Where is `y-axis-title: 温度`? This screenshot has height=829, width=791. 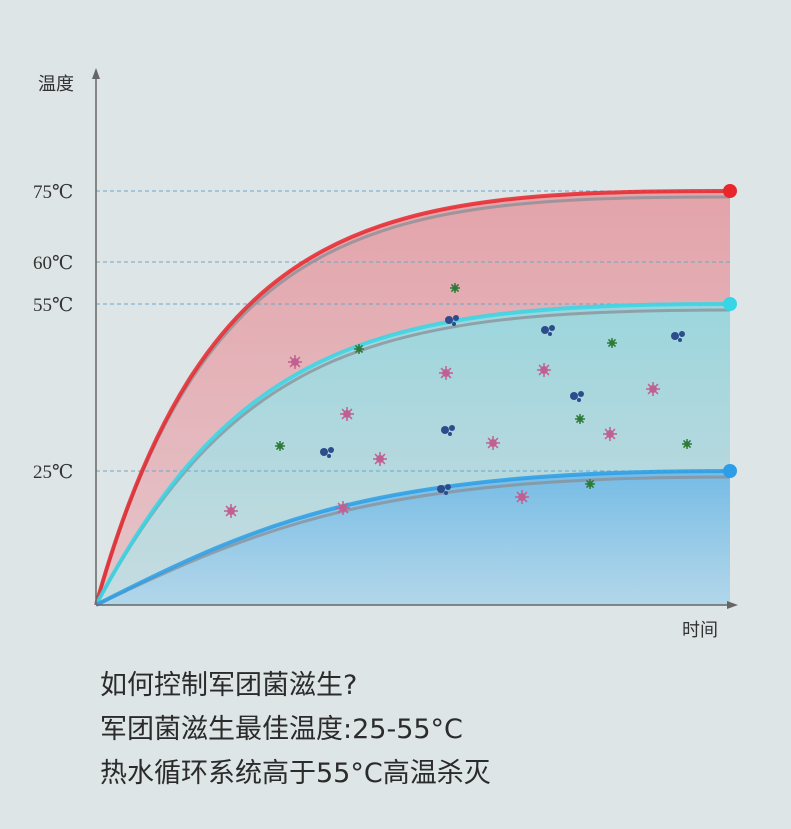
y-axis-title: 温度 is located at coordinates (56, 84).